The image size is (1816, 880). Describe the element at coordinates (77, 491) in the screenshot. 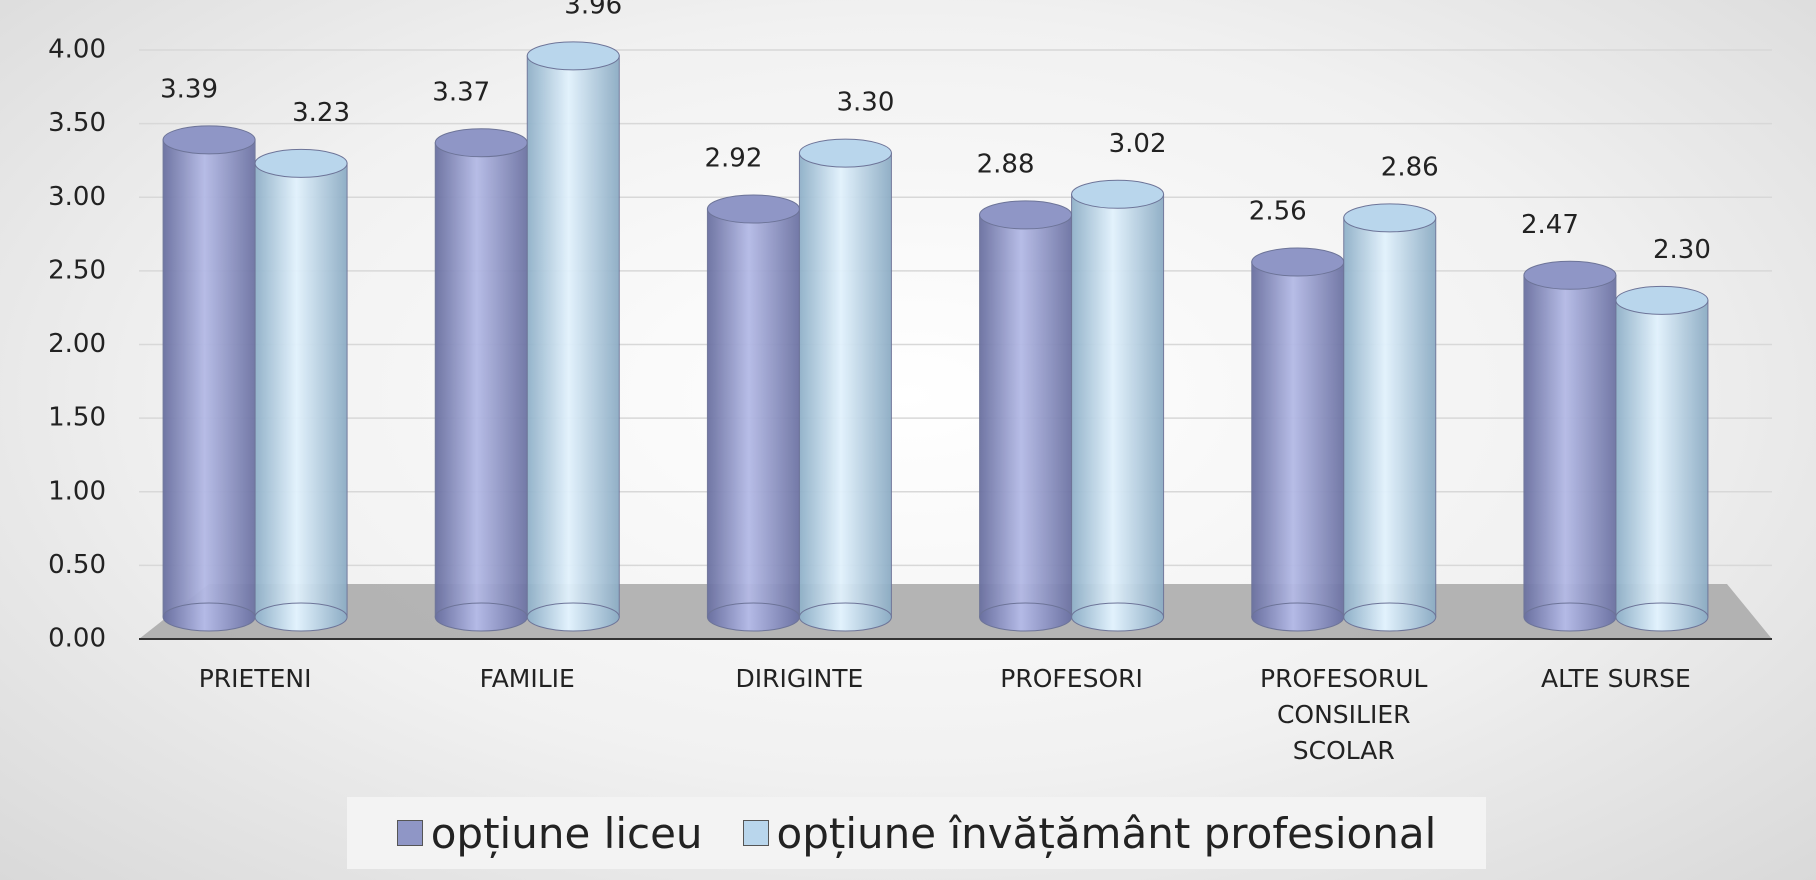

I see `y-tick-label: 1.00` at that location.